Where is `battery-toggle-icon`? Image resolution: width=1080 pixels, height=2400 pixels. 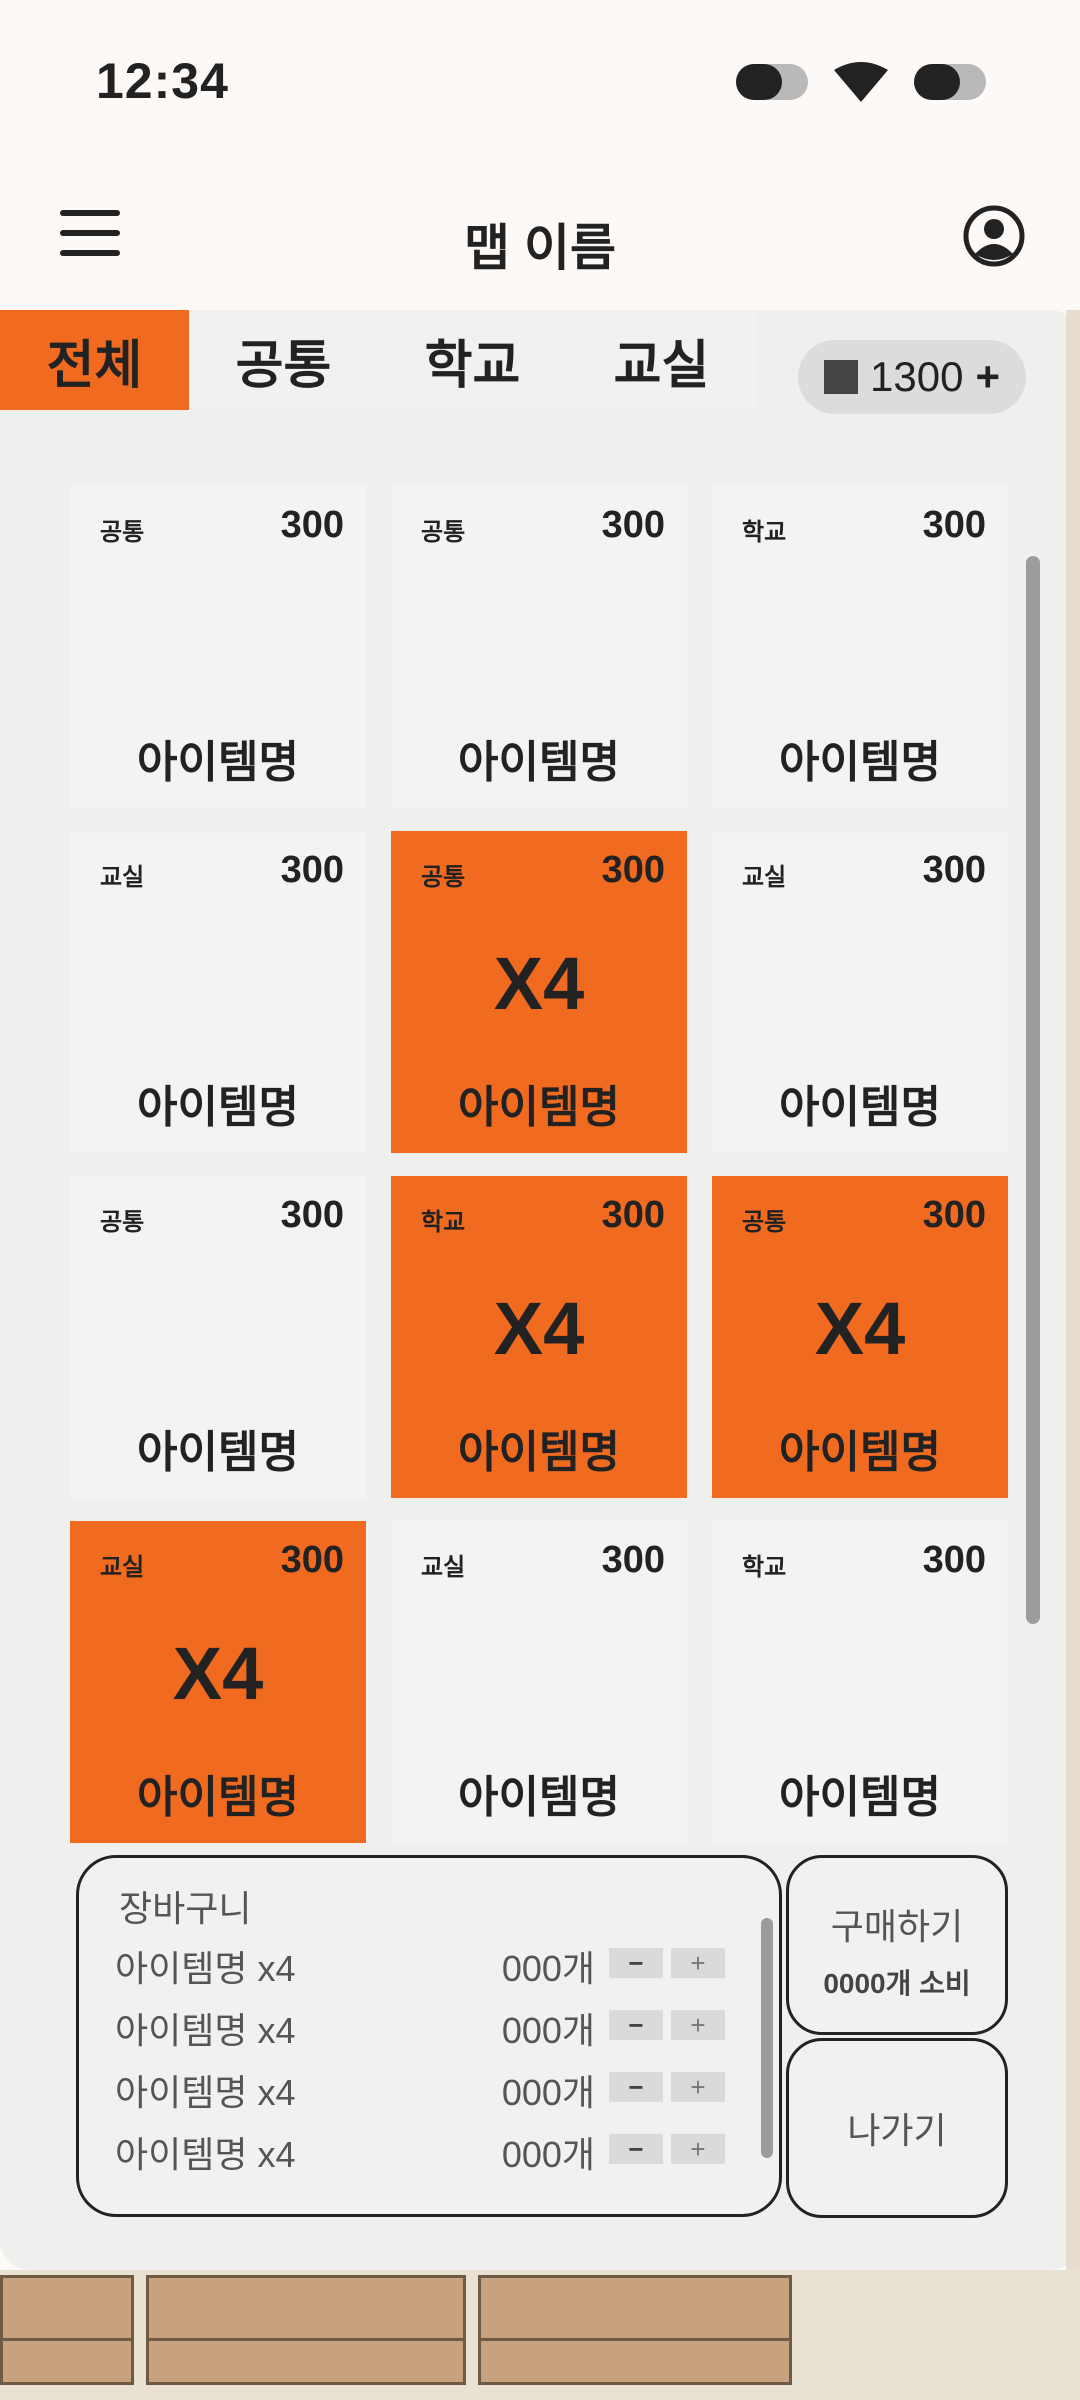 battery-toggle-icon is located at coordinates (950, 82).